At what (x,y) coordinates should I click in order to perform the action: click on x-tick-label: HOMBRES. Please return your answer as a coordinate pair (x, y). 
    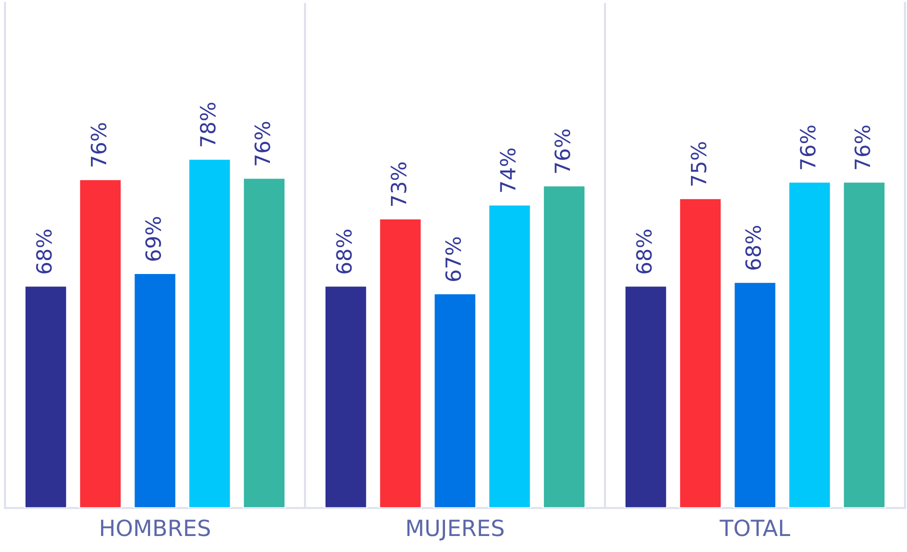
    Looking at the image, I should click on (155, 528).